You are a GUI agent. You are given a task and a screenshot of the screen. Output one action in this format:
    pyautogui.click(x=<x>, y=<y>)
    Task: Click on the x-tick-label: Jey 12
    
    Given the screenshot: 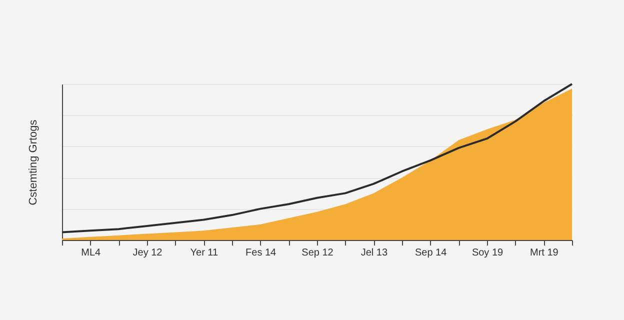 What is the action you would take?
    pyautogui.click(x=147, y=253)
    